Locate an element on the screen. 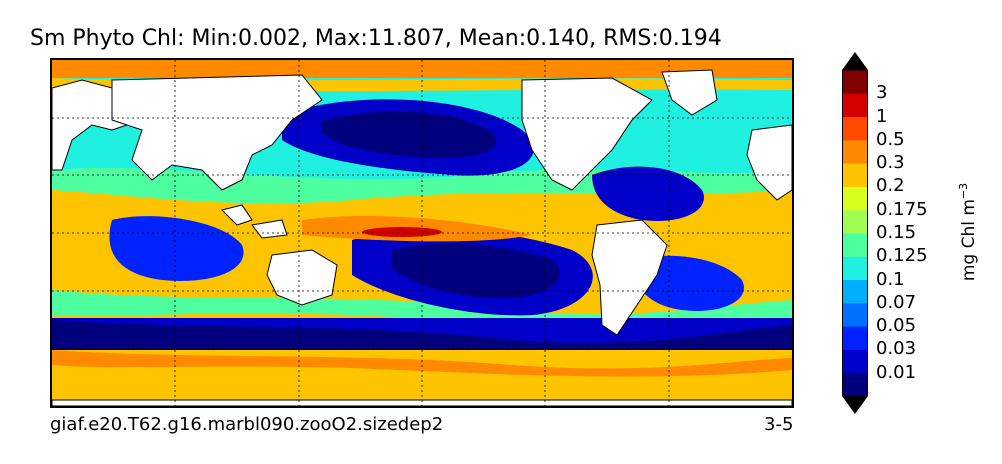 The image size is (1002, 464). antarctic-front is located at coordinates (422, 363).